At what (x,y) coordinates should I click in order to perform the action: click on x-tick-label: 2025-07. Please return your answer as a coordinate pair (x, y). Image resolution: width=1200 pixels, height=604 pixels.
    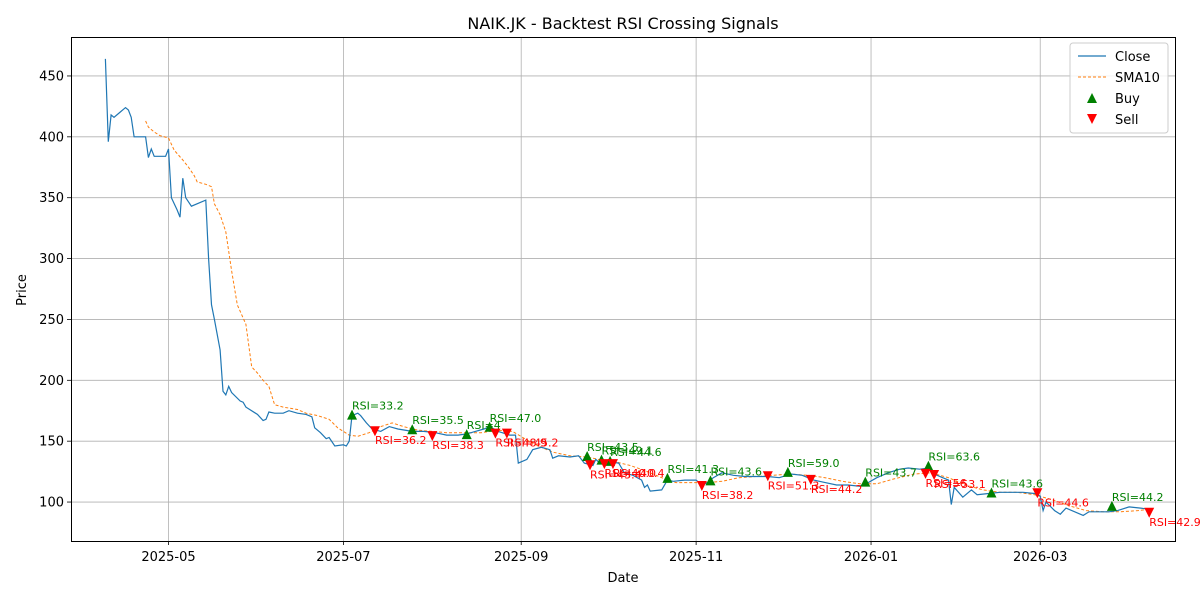
    Looking at the image, I should click on (343, 557).